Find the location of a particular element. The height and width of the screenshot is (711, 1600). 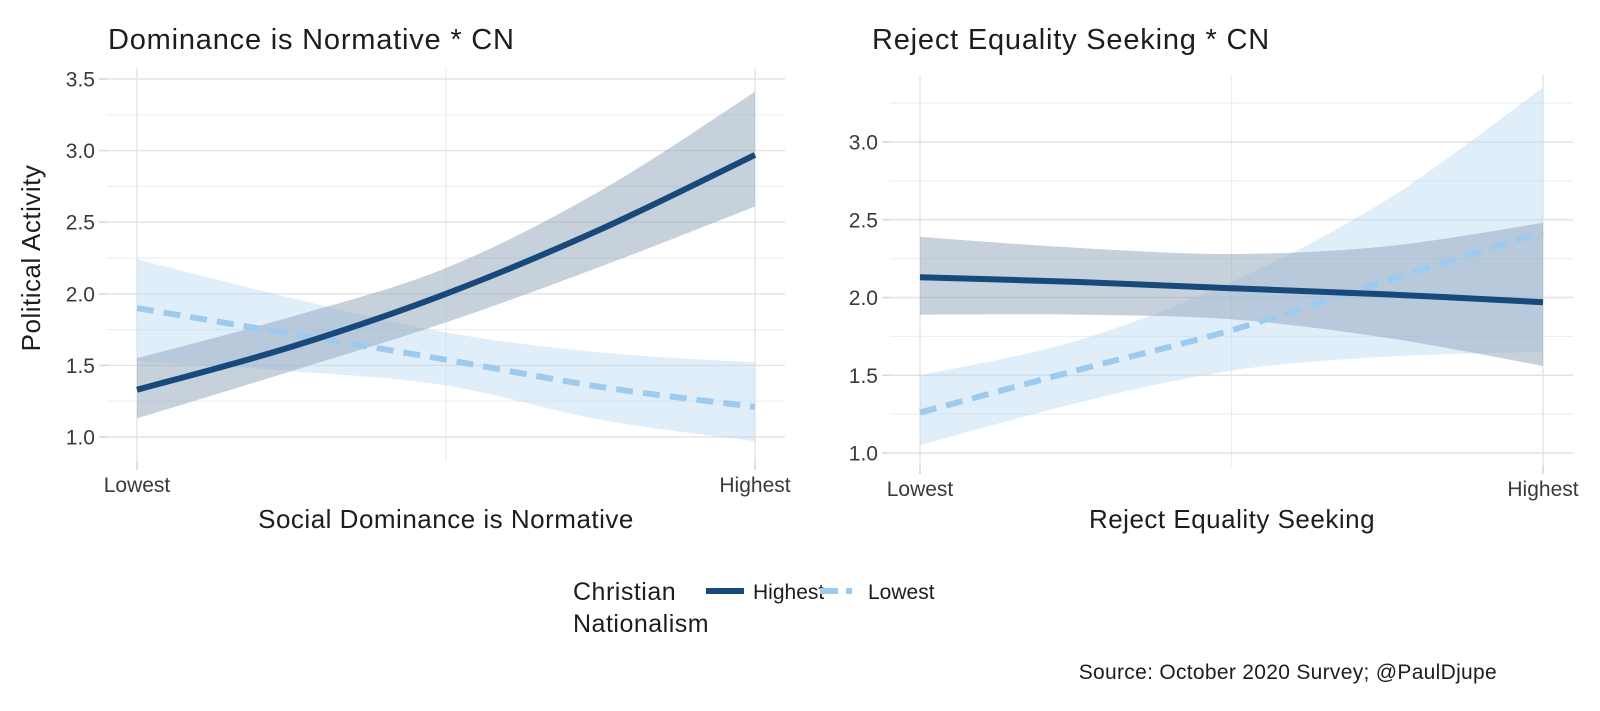

chart2-x-axis-title: Reject Equality Seeking is located at coordinates (1232, 519).